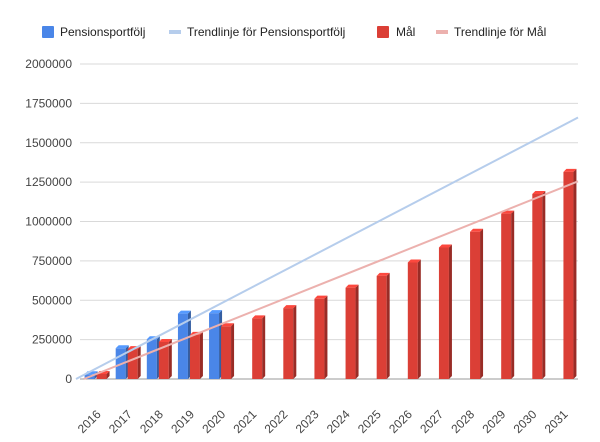 This screenshot has height=442, width=600. I want to click on y-tick-label: 1750000, so click(48, 103).